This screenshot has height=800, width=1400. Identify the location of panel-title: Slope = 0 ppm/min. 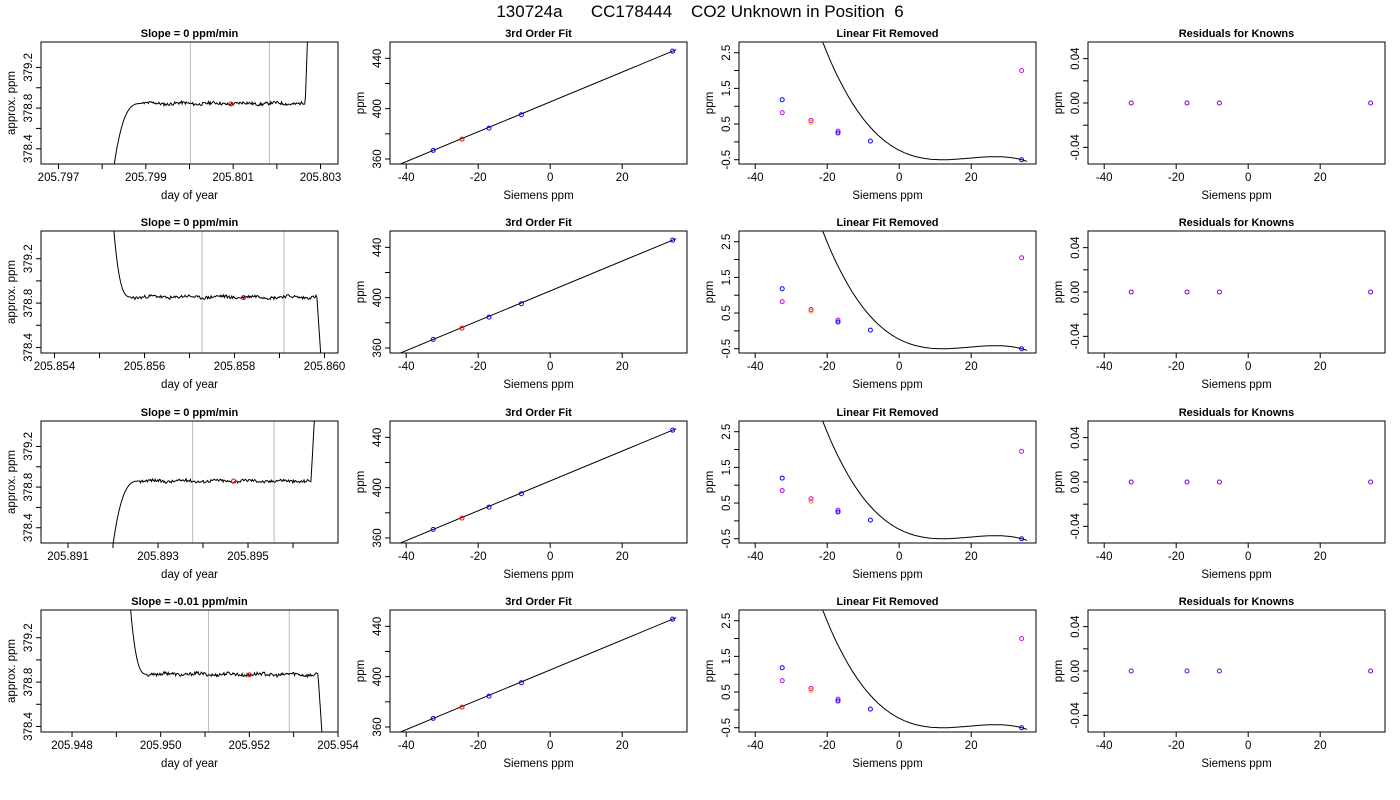
(190, 223).